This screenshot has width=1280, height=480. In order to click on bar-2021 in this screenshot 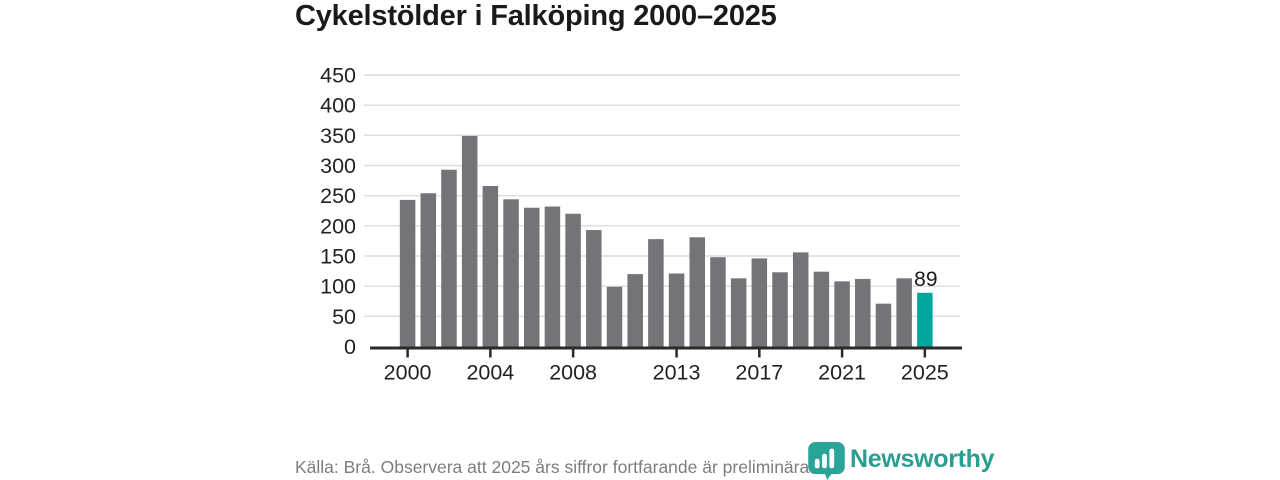, I will do `click(842, 314)`.